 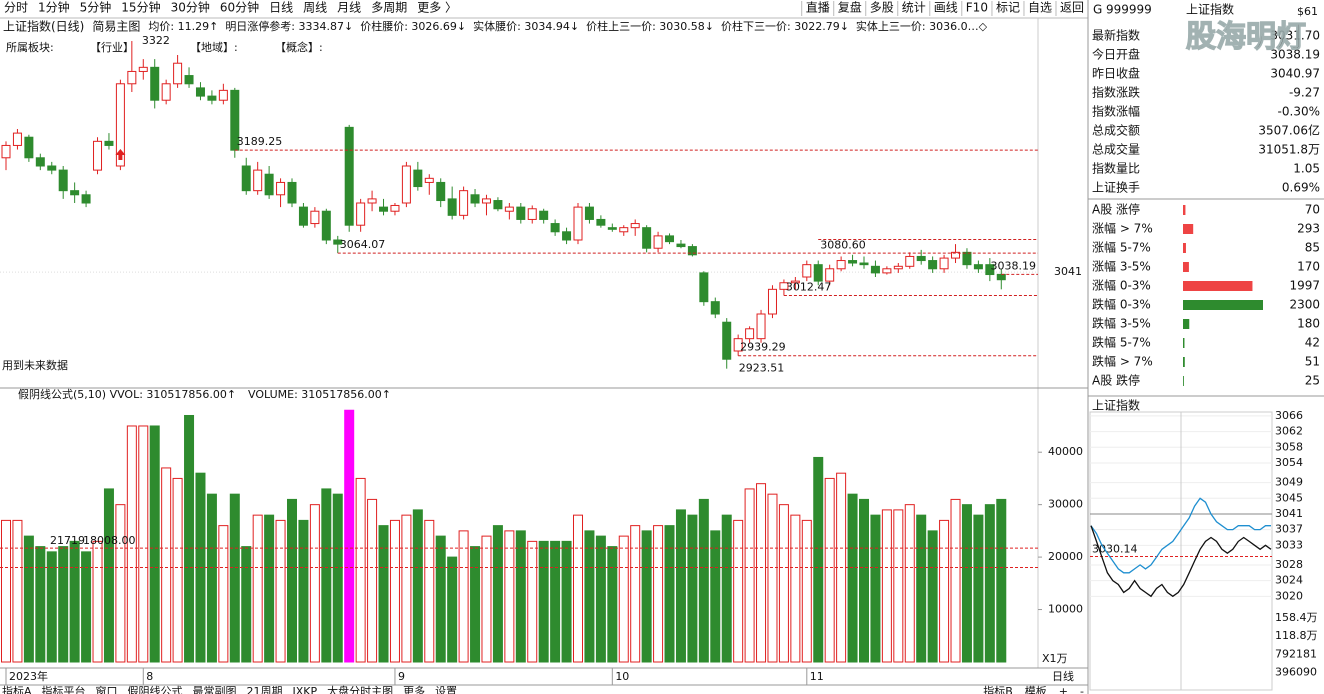 What do you see at coordinates (1121, 266) in the screenshot?
I see `breadth-label: 涨幅 3-5%` at bounding box center [1121, 266].